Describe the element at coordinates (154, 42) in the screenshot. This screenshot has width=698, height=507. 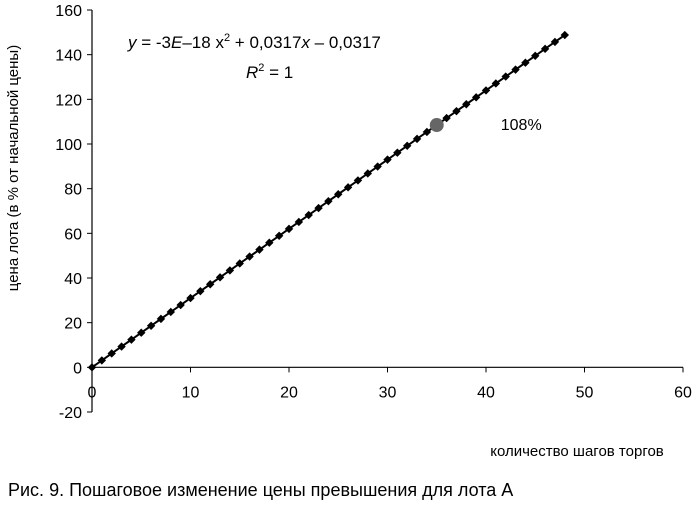
I see `eq-sign: = -3` at that location.